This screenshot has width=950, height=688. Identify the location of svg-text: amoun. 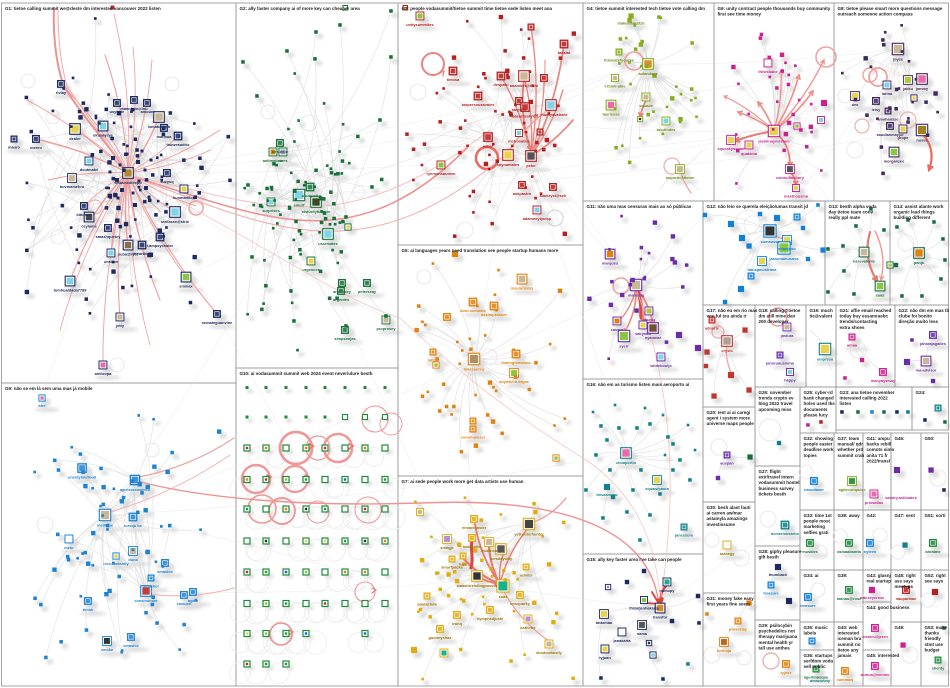
(147, 111).